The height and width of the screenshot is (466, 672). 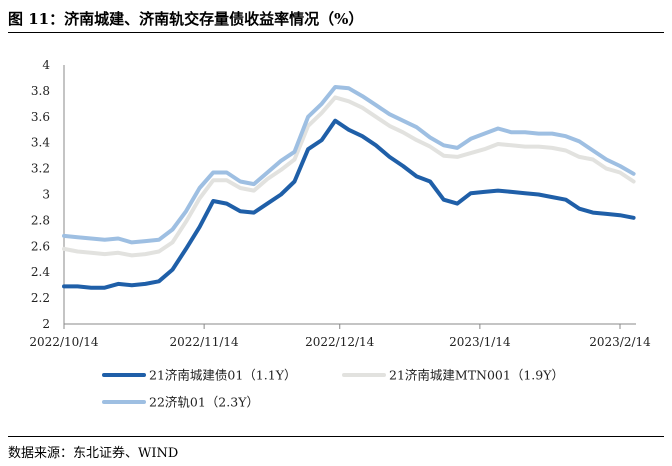 I want to click on y-tick-label: 3.4, so click(x=40, y=143).